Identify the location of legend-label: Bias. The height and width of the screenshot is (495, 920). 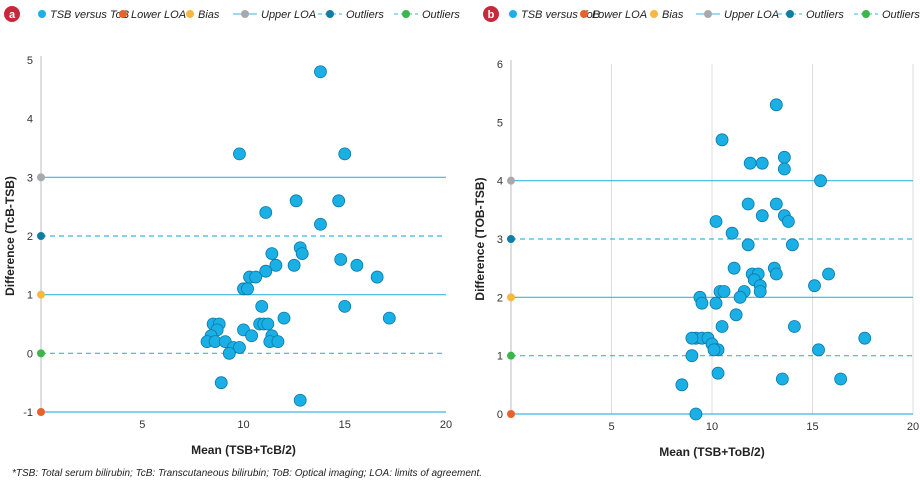
(673, 15).